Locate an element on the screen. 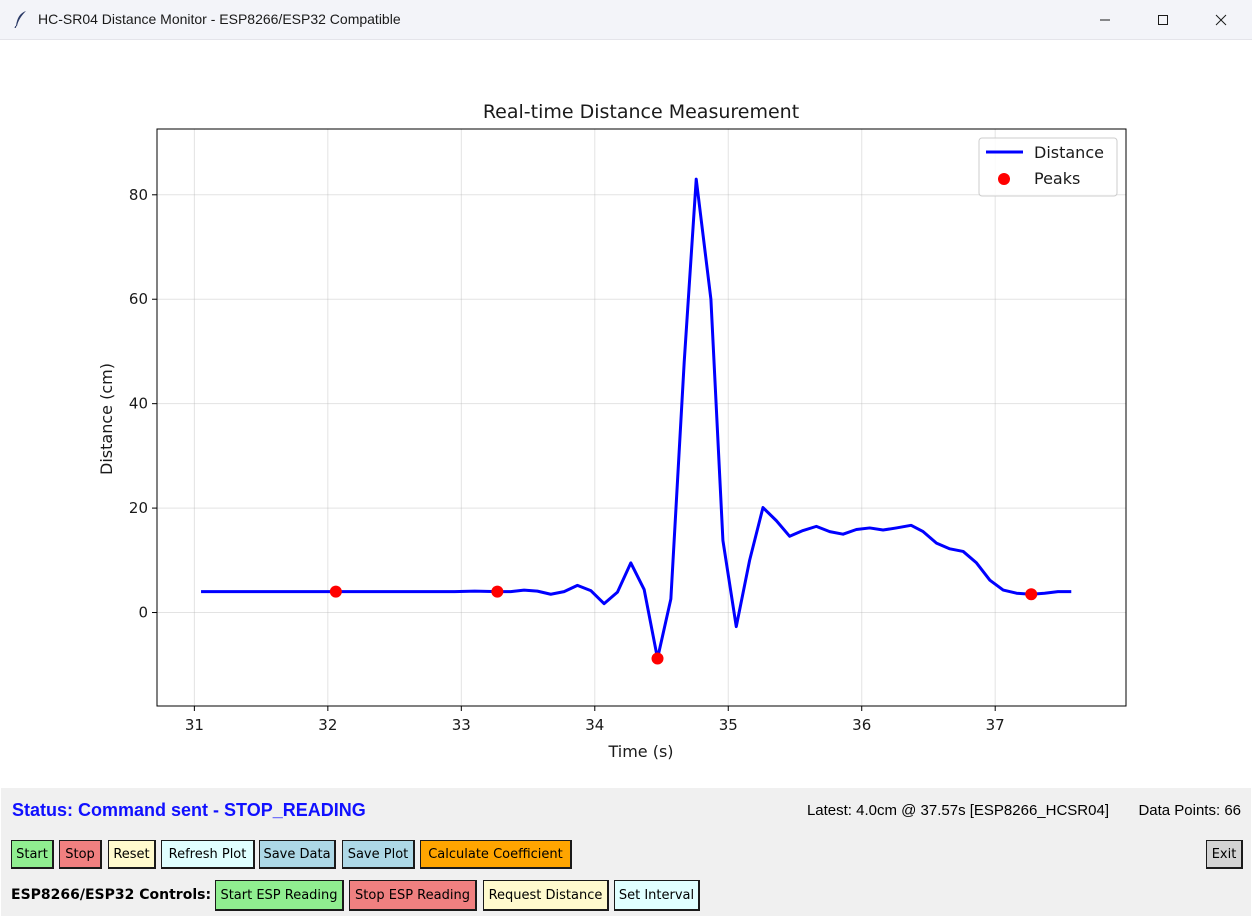 The height and width of the screenshot is (916, 1252). y-tick-label: 60 is located at coordinates (138, 299).